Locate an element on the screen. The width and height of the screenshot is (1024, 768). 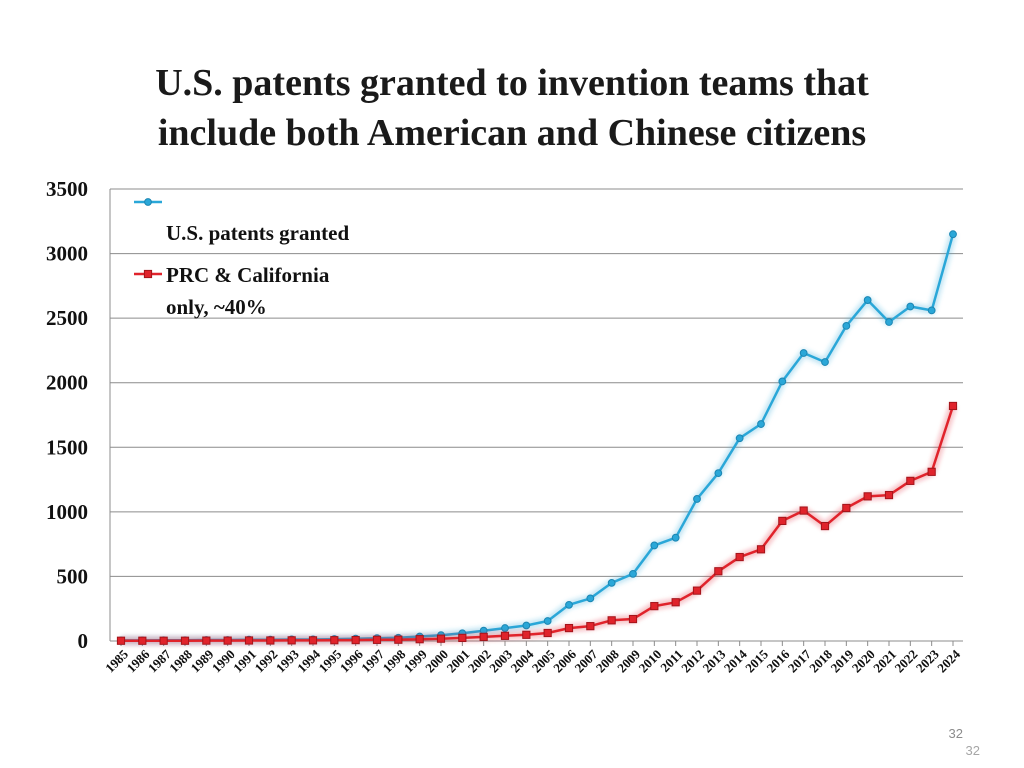
y-tick-label: 0 is located at coordinates (83, 641).